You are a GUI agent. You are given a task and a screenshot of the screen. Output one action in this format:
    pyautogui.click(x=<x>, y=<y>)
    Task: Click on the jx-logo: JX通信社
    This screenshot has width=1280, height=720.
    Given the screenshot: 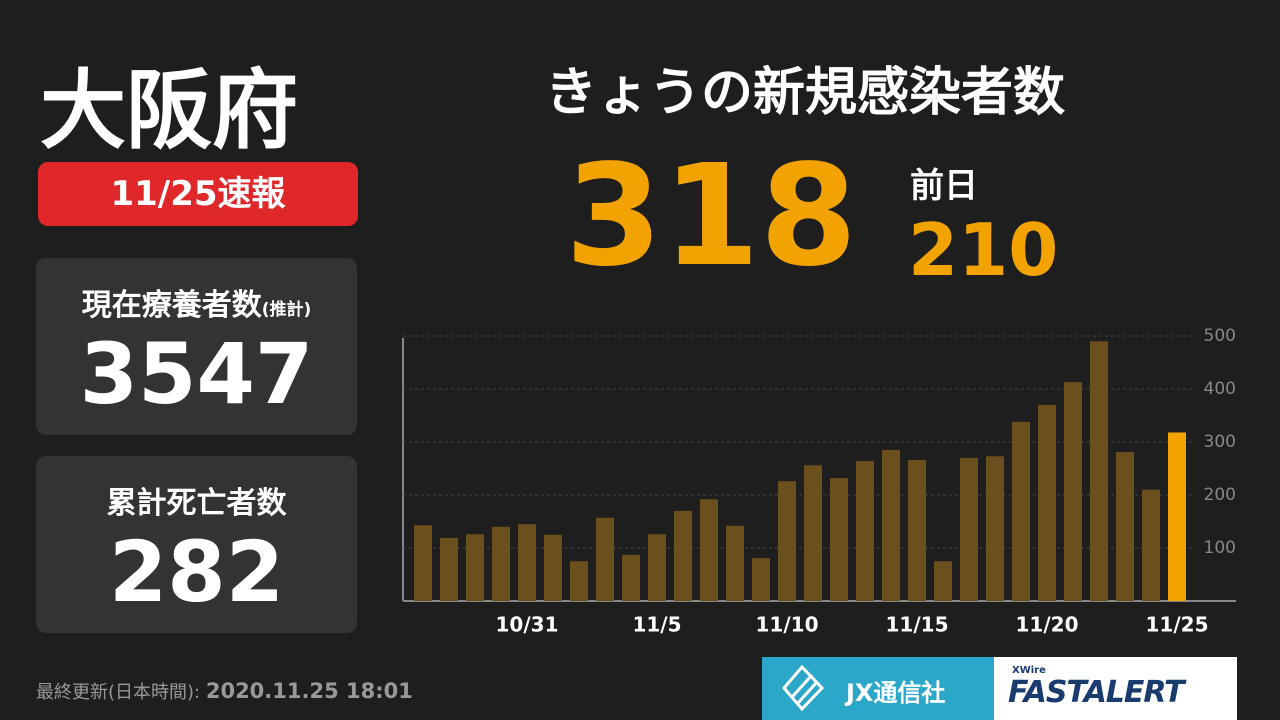 What is the action you would take?
    pyautogui.click(x=878, y=688)
    